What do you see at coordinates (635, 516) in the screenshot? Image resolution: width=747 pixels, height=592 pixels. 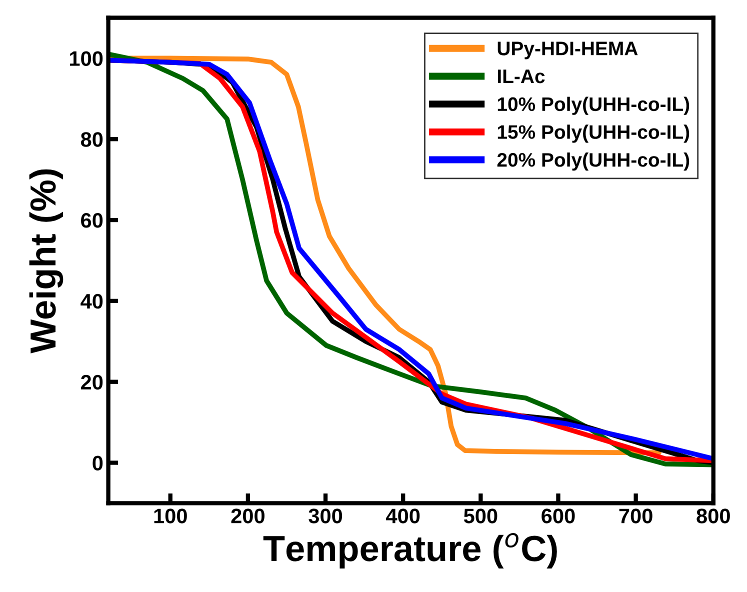 I see `x-tick-label: 700` at bounding box center [635, 516].